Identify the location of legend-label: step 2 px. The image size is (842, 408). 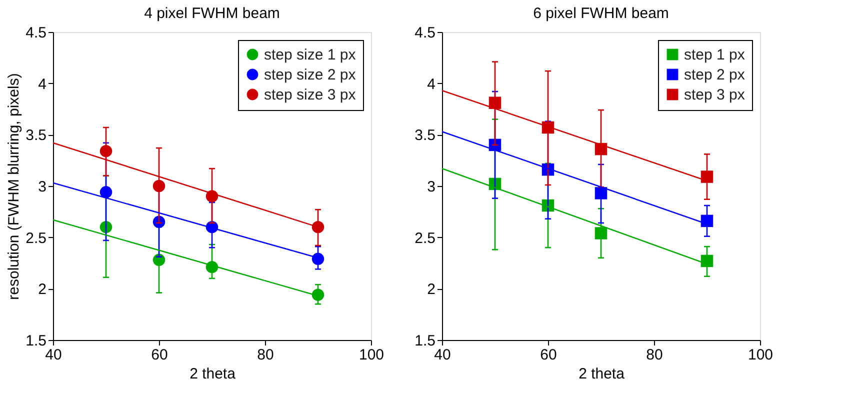
(715, 75).